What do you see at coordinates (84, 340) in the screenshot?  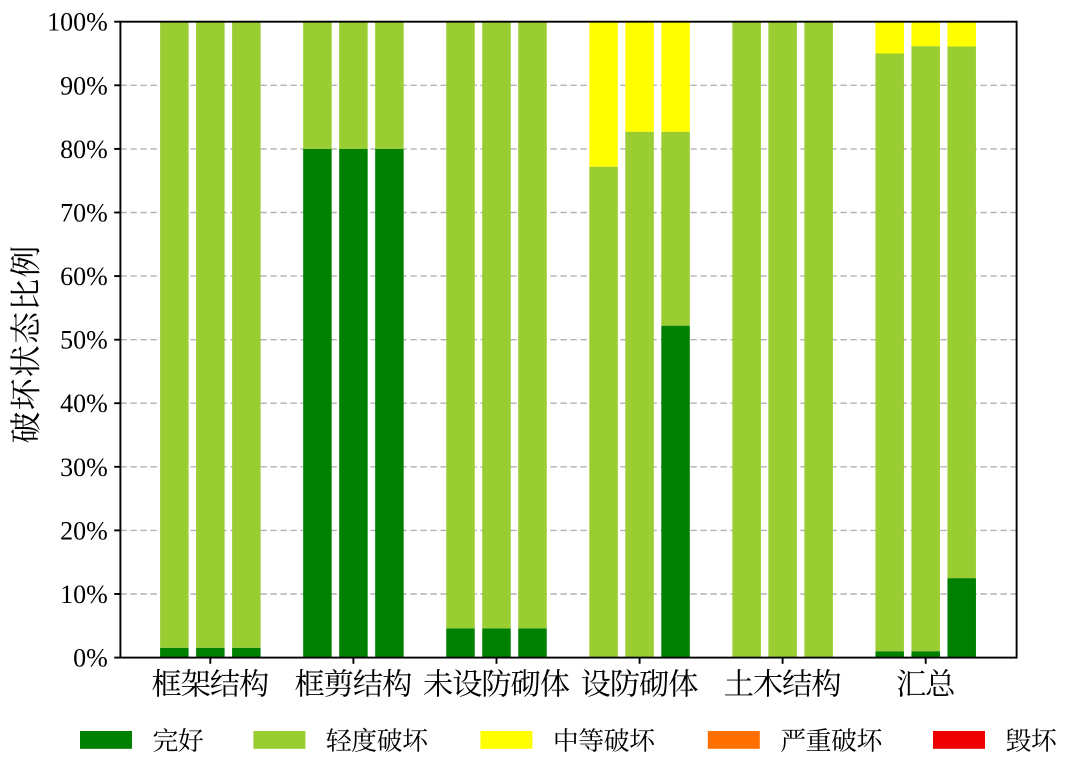 I see `svg-text: 50%` at bounding box center [84, 340].